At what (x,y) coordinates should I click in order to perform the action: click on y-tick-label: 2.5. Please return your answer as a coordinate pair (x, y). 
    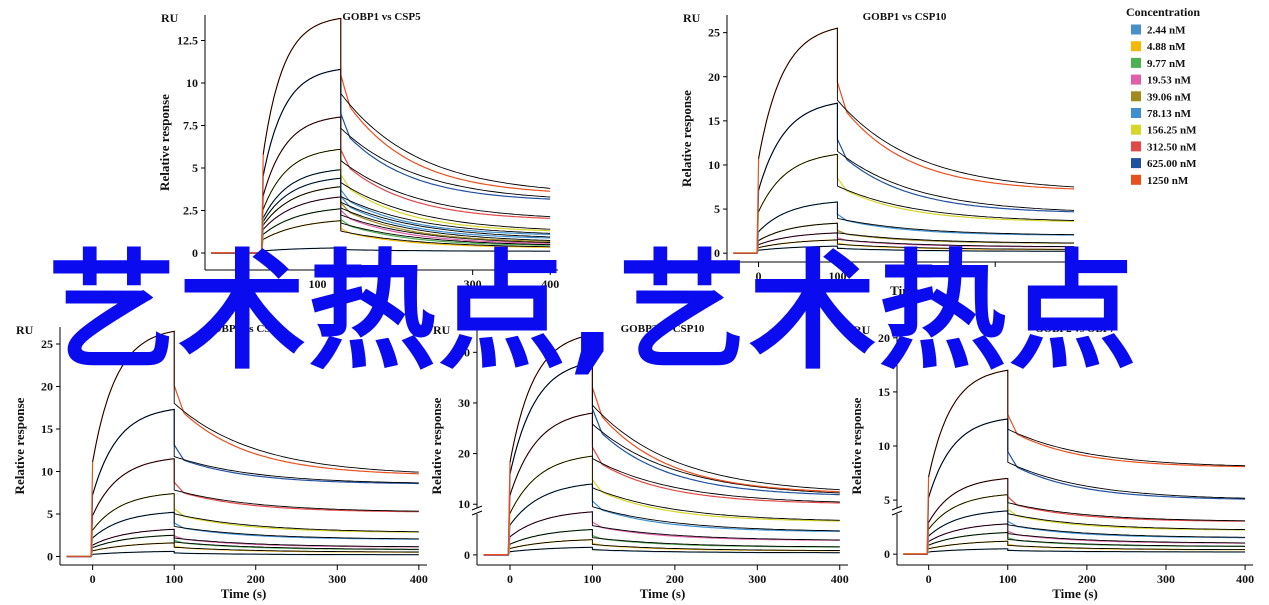
    Looking at the image, I should click on (190, 211).